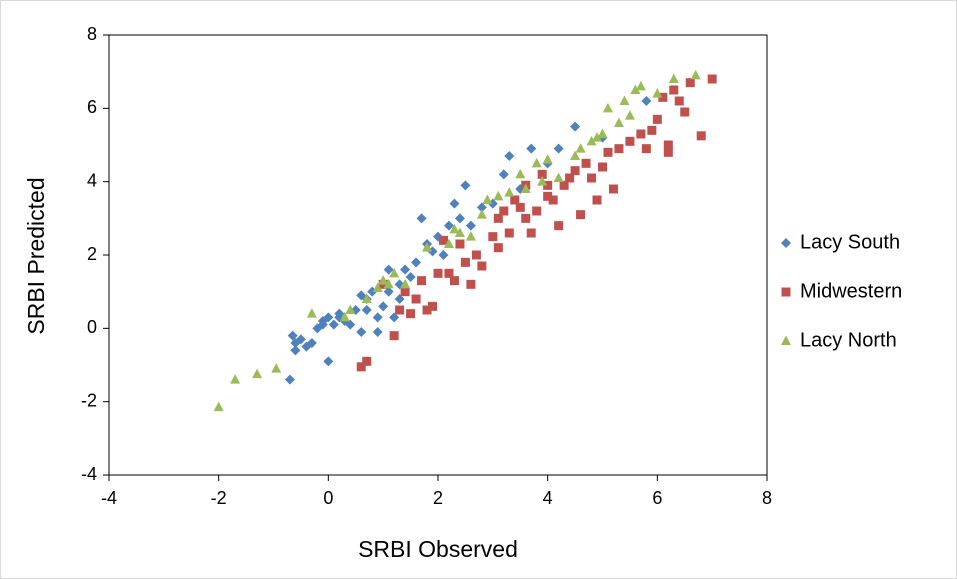  What do you see at coordinates (851, 291) in the screenshot?
I see `legend-label: Midwestern` at bounding box center [851, 291].